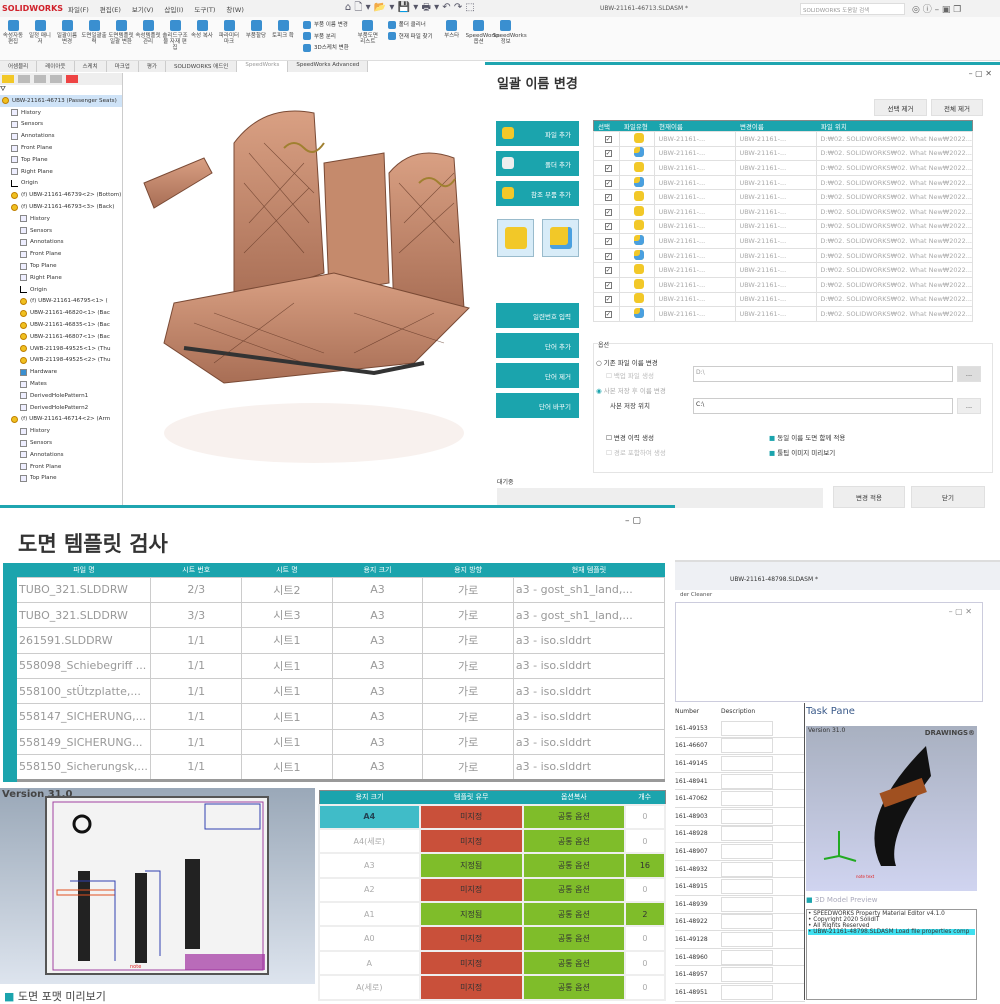 The height and width of the screenshot is (1004, 1000). Describe the element at coordinates (174, 9) in the screenshot. I see `menu-item: 삽입(I)` at that location.